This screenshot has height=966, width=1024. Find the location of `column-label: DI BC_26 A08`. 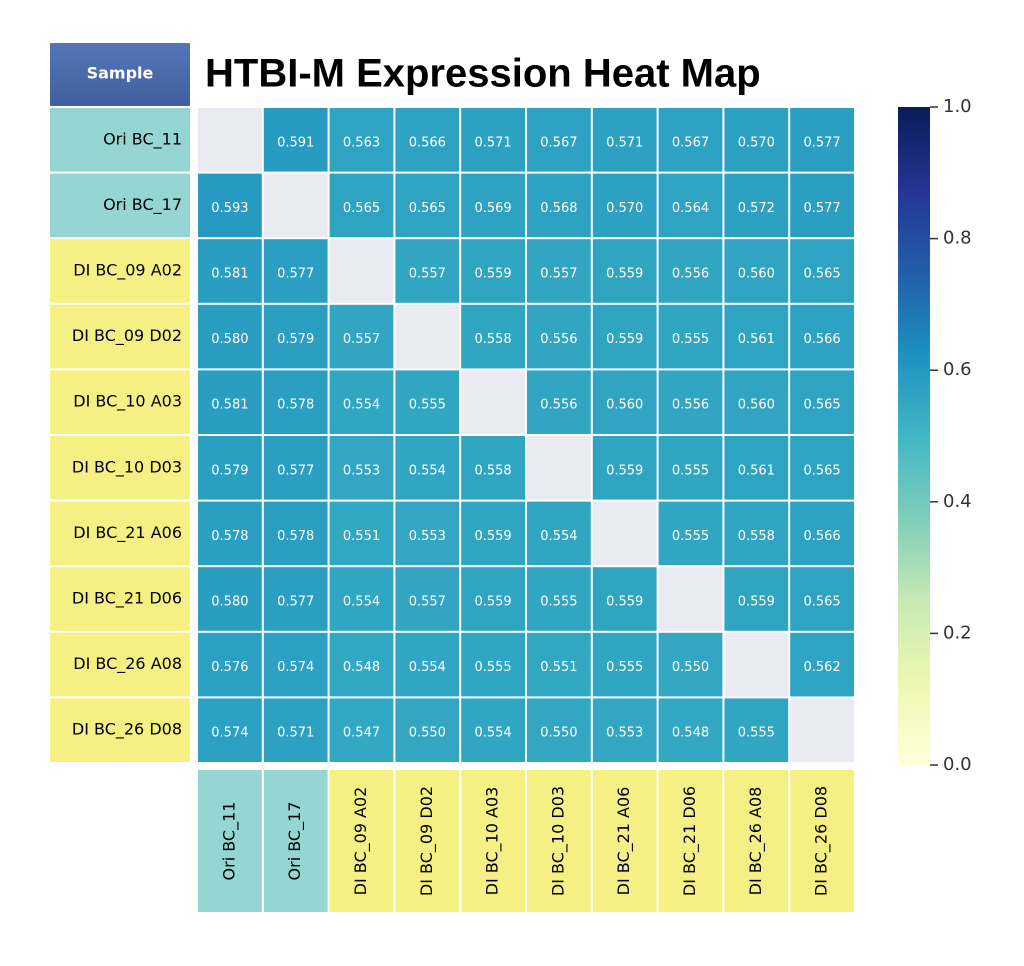

column-label: DI BC_26 A08 is located at coordinates (756, 841).